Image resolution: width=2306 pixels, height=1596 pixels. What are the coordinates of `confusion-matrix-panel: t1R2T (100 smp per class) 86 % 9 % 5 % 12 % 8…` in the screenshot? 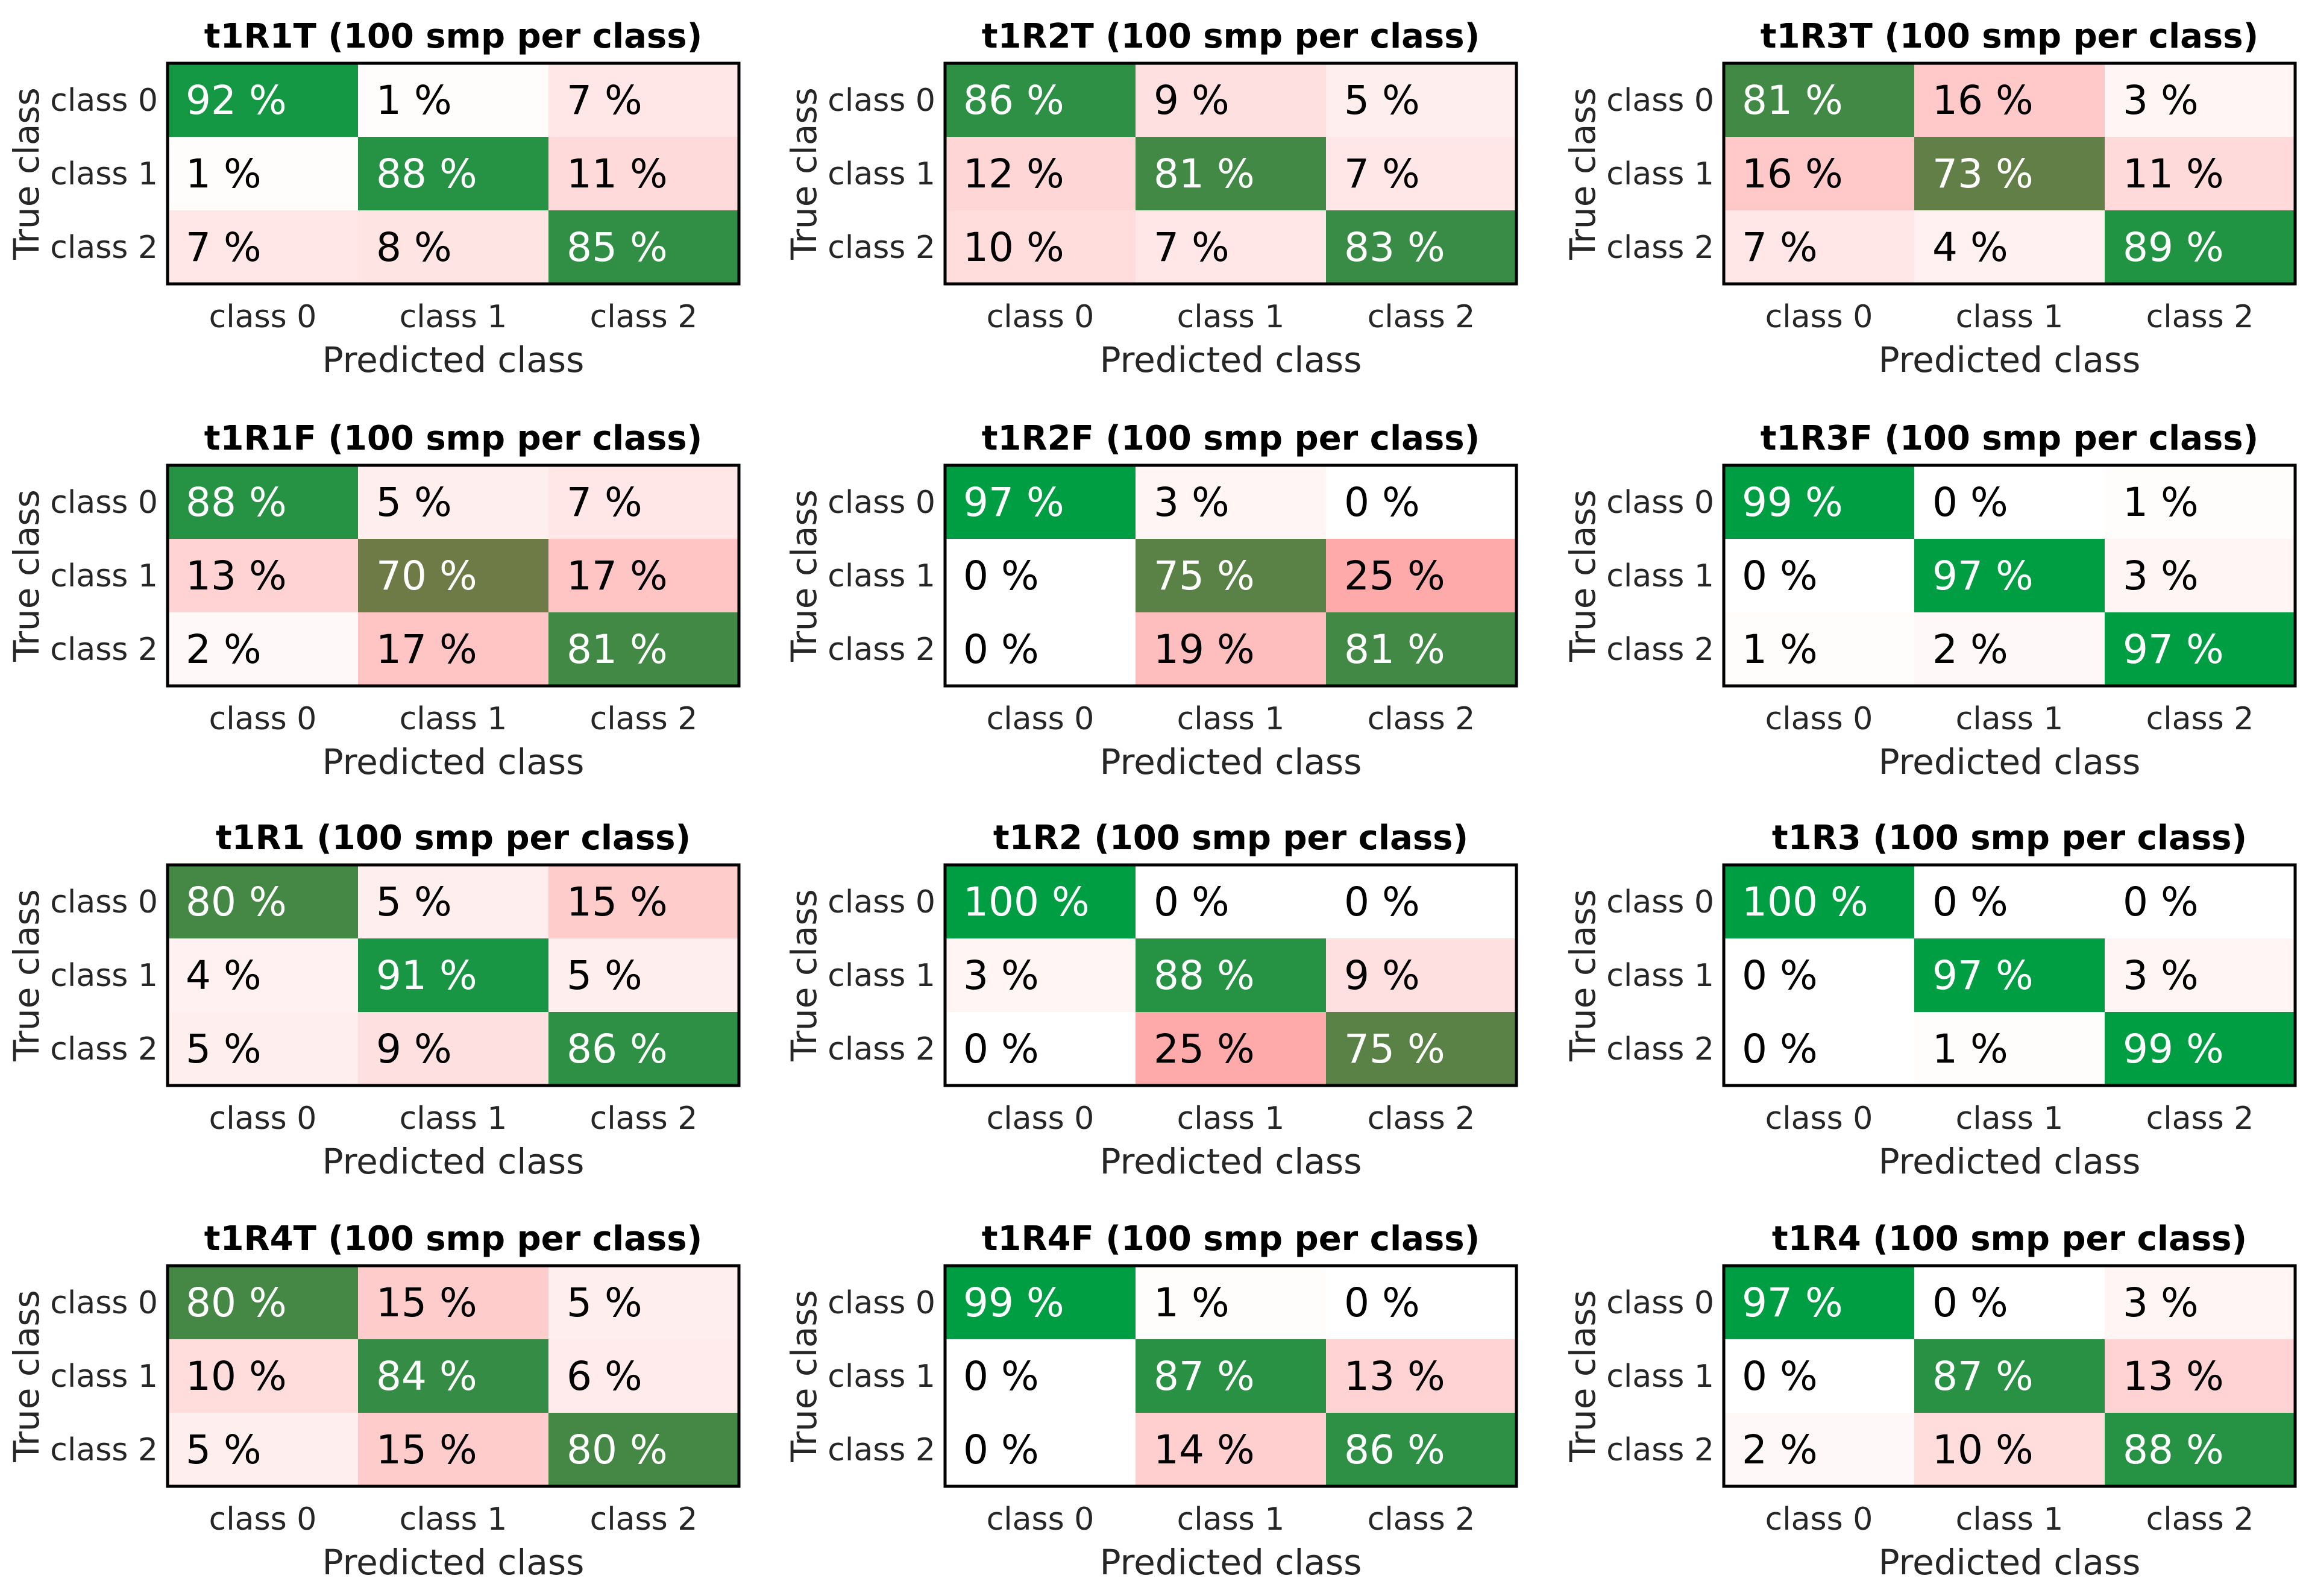 It's located at (1151, 198).